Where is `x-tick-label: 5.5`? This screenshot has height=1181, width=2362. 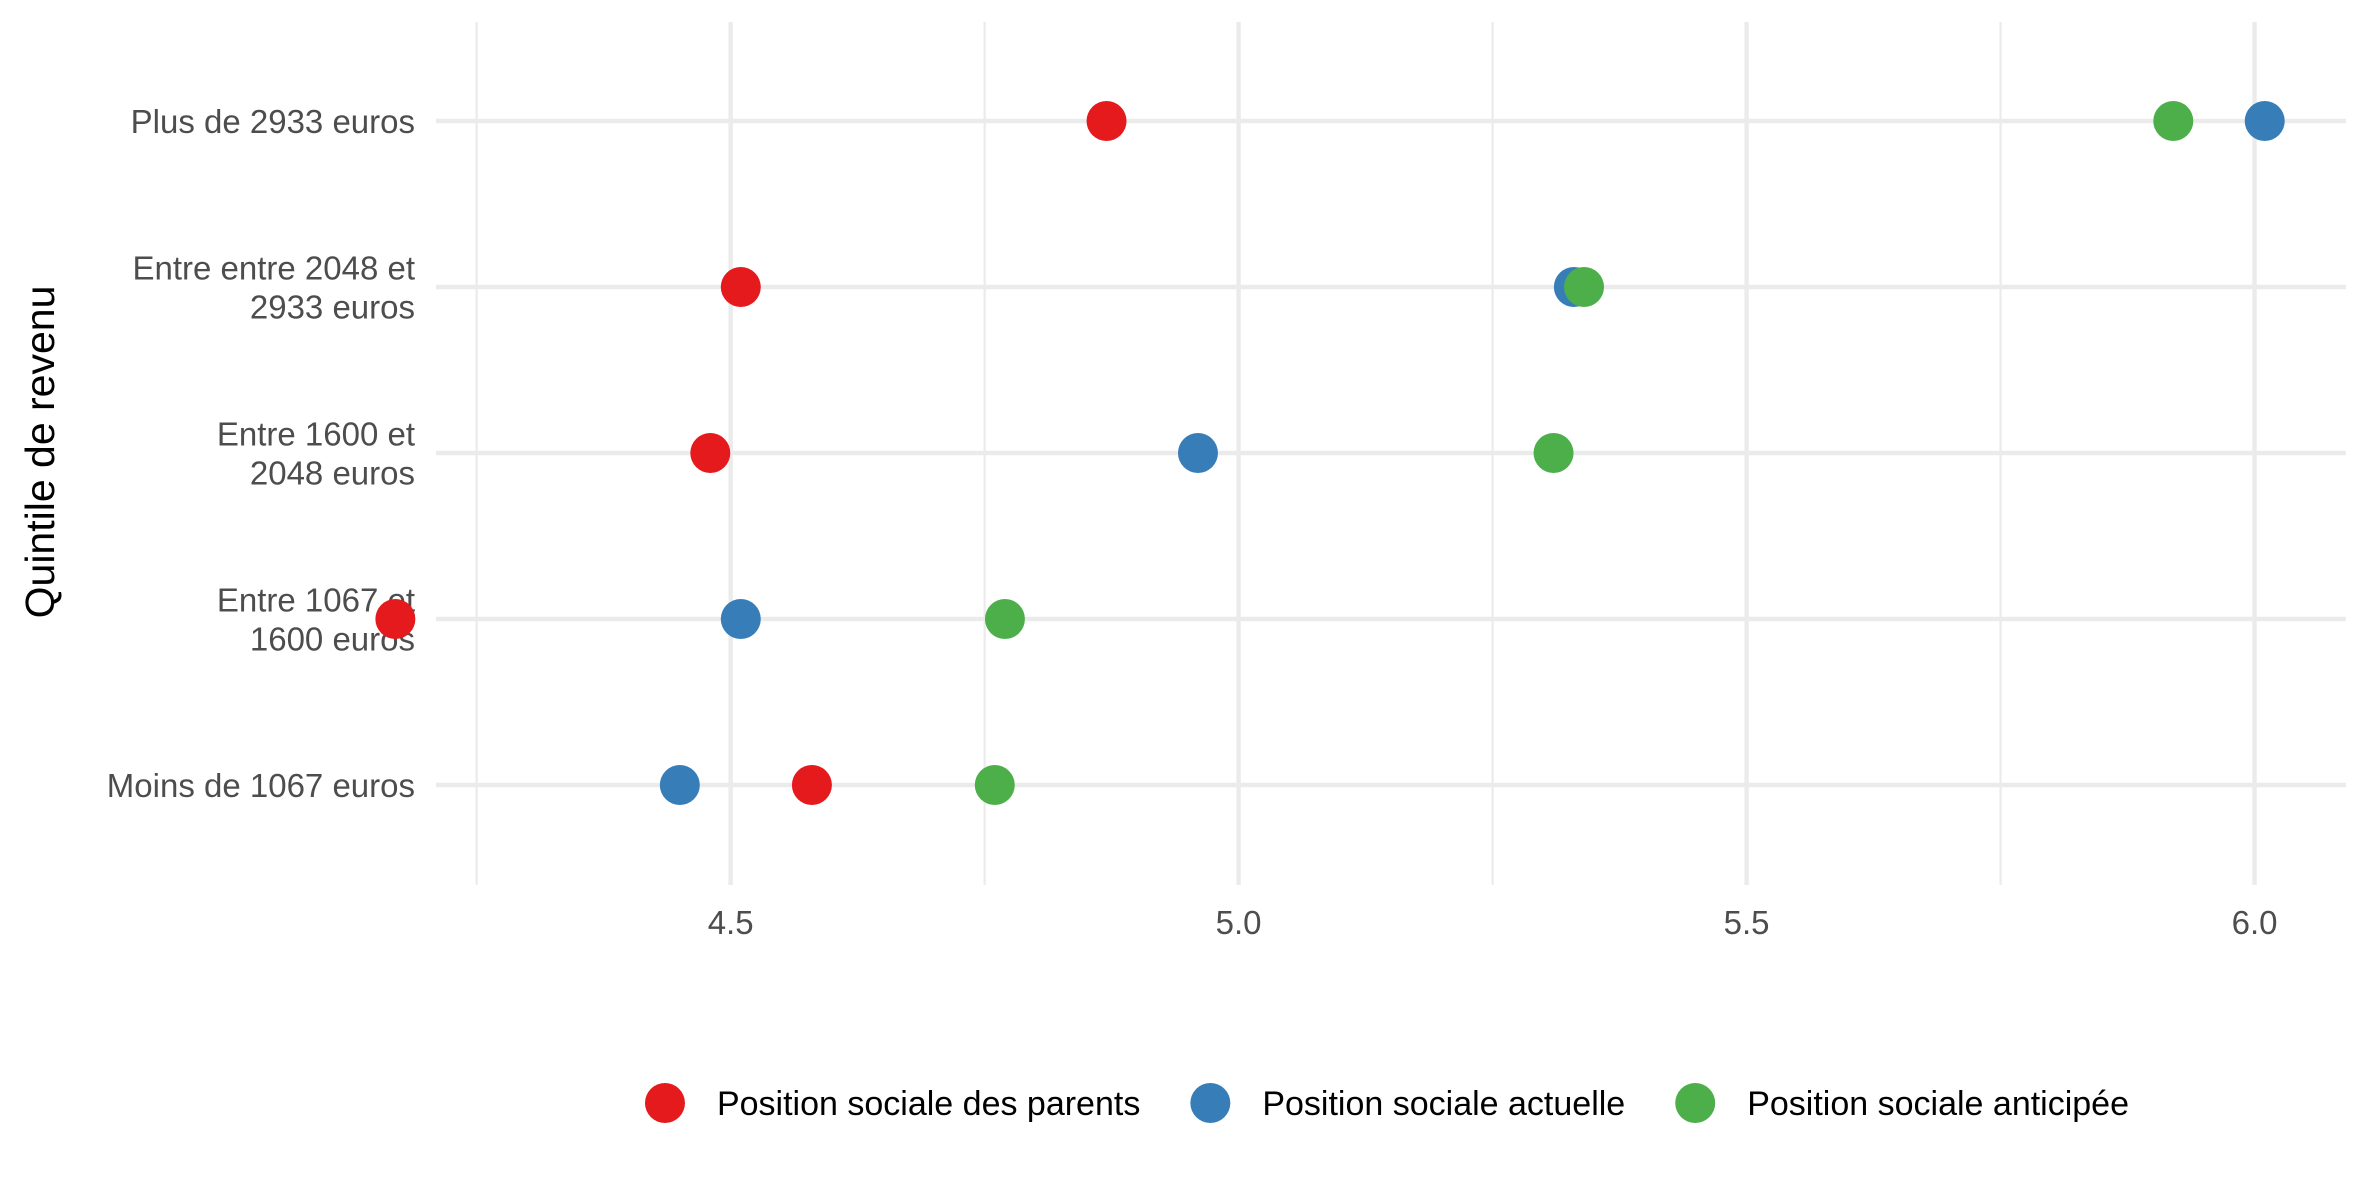
x-tick-label: 5.5 is located at coordinates (1747, 922).